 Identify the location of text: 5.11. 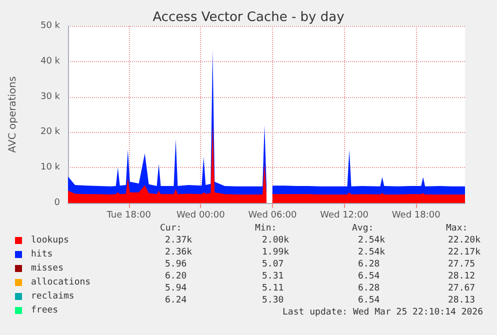
(273, 289).